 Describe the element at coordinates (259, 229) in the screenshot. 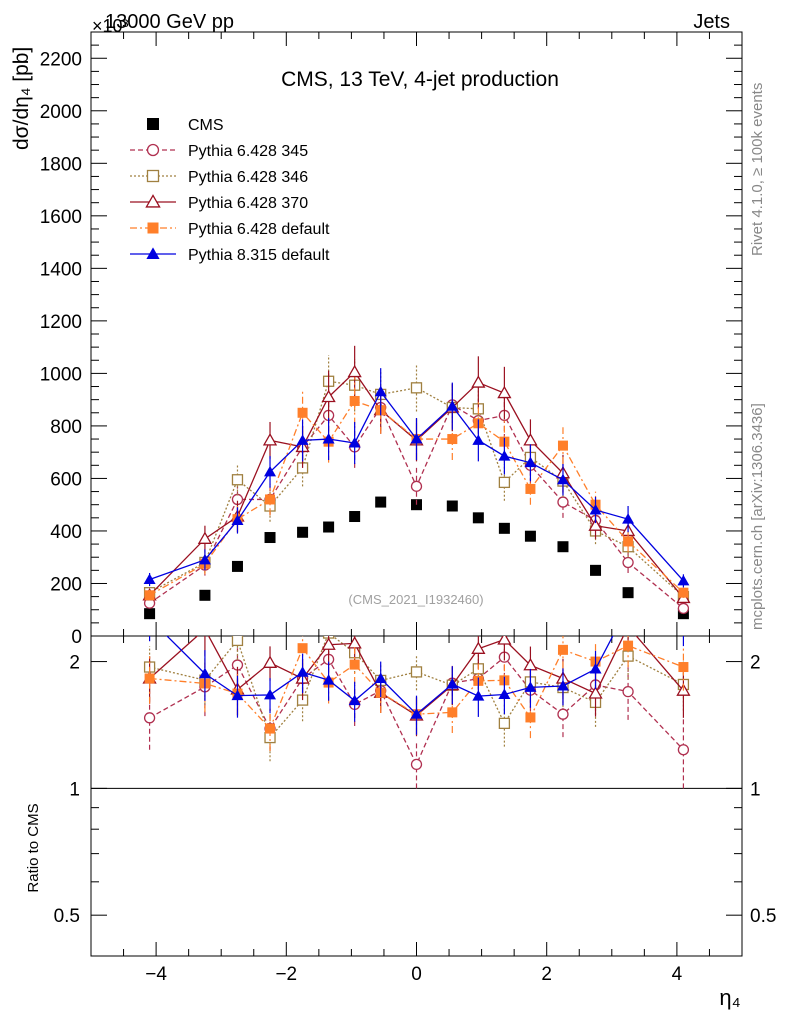

I see `legend-label: Pythia 6.428 default` at that location.